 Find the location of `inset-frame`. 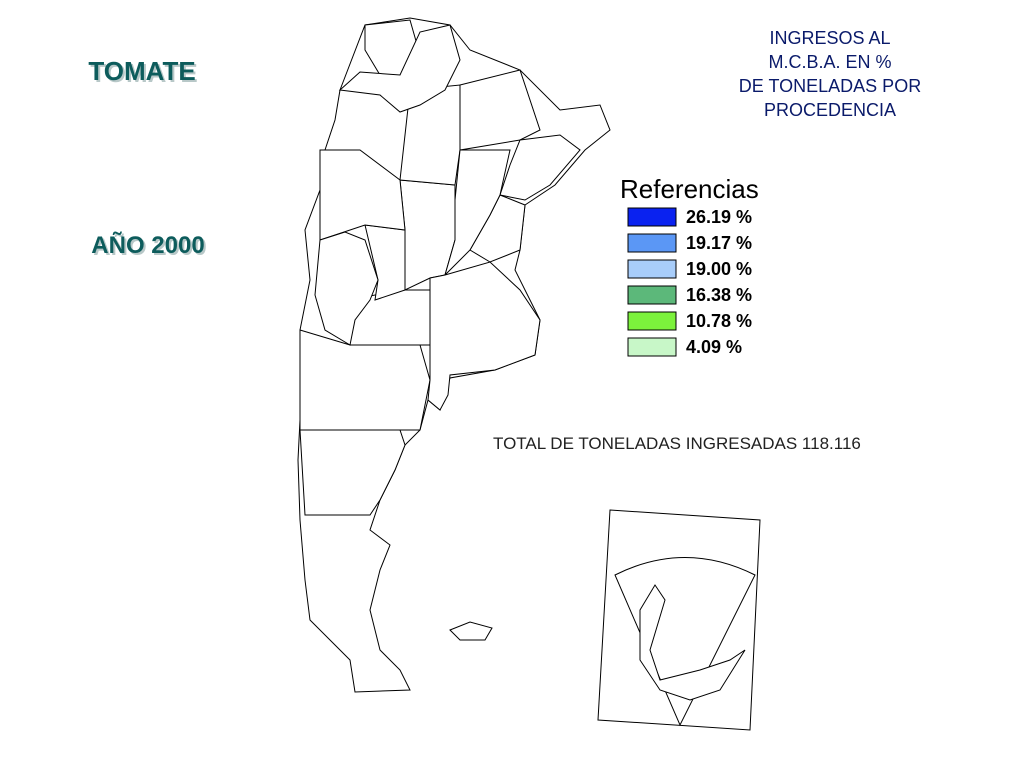

inset-frame is located at coordinates (679, 620).